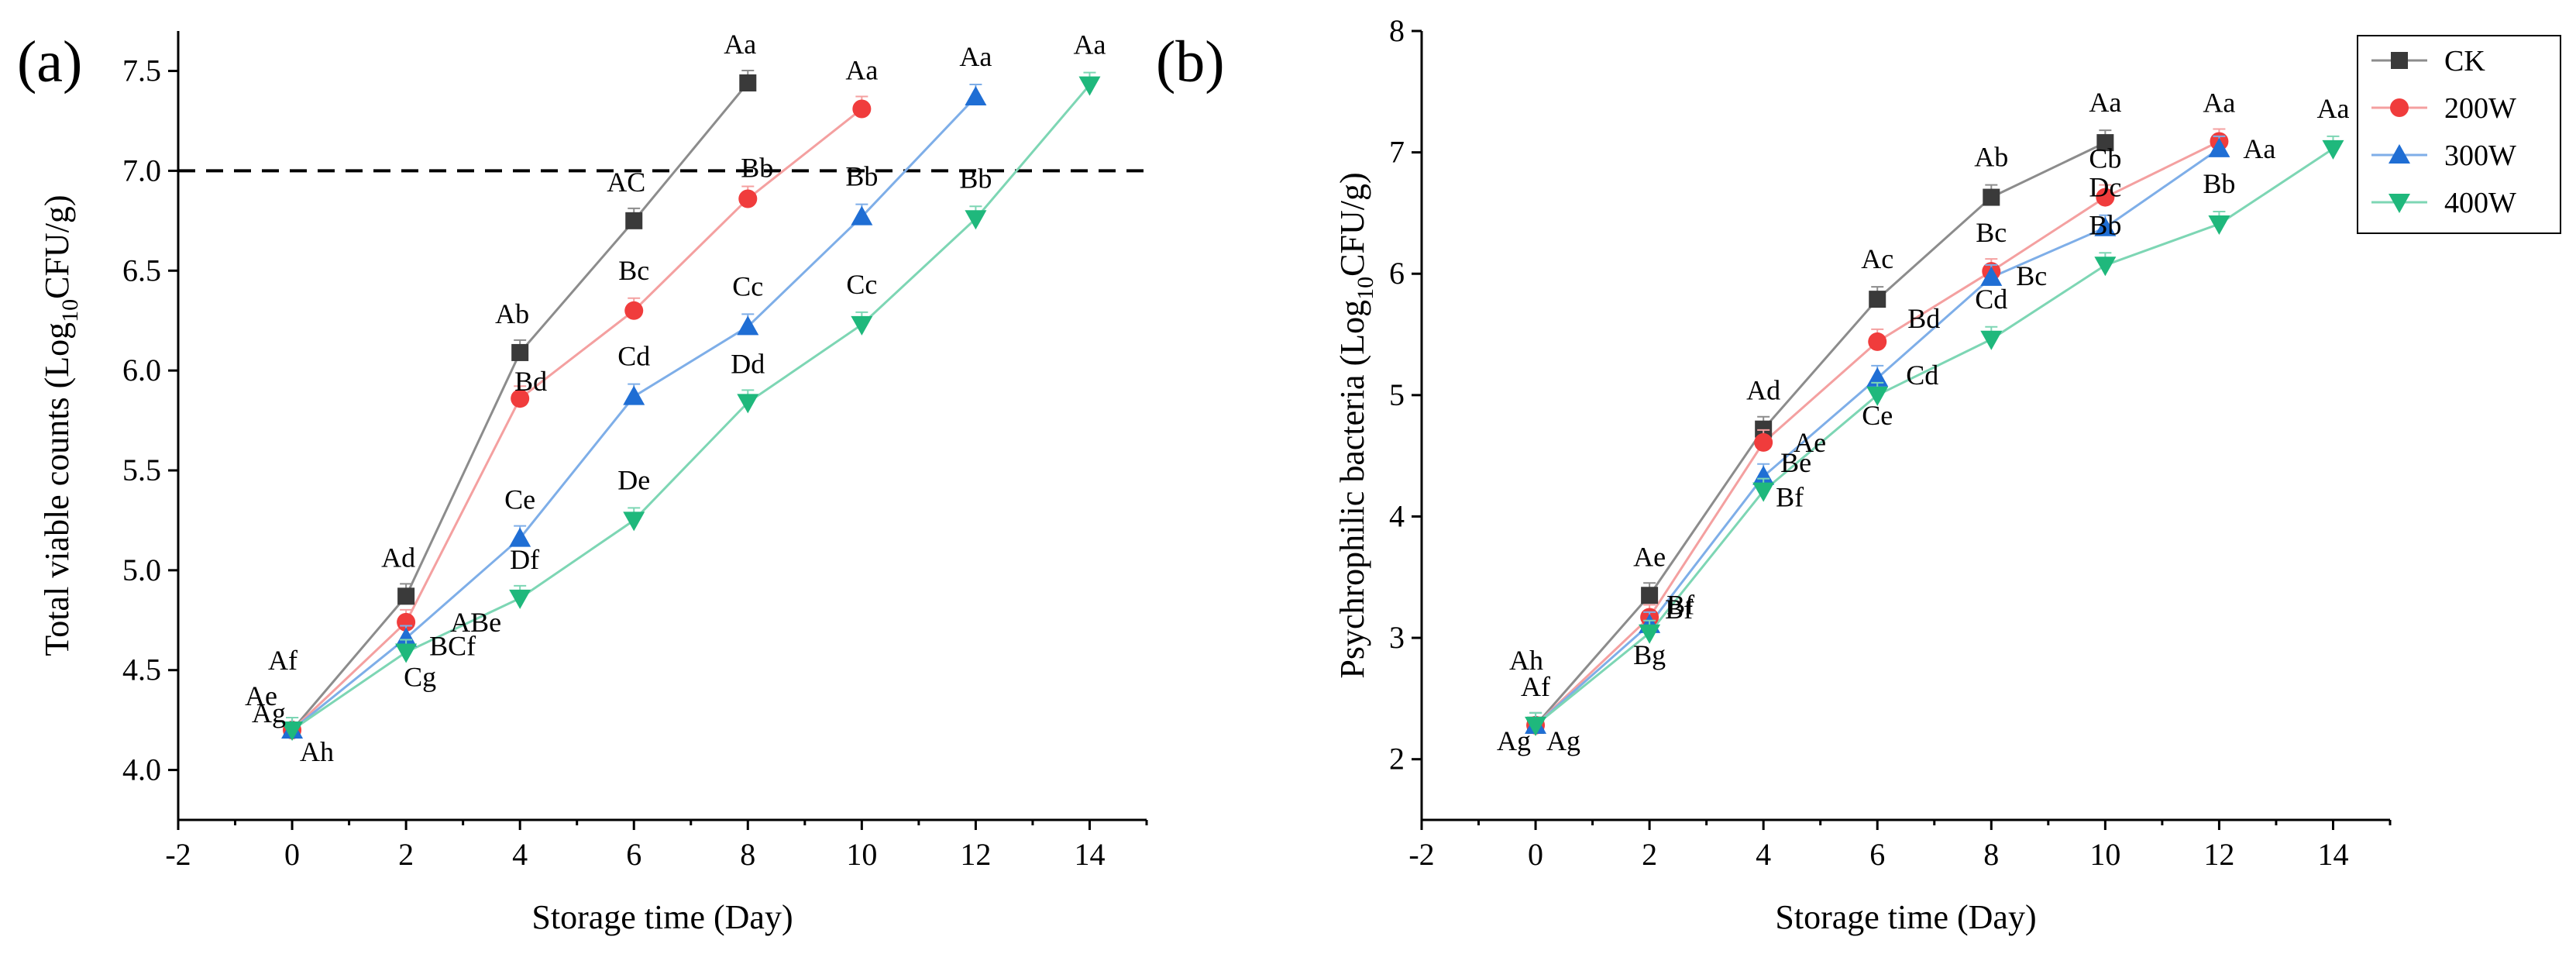 This screenshot has width=2576, height=978. What do you see at coordinates (1526, 660) in the screenshot?
I see `significance-label: Ah` at bounding box center [1526, 660].